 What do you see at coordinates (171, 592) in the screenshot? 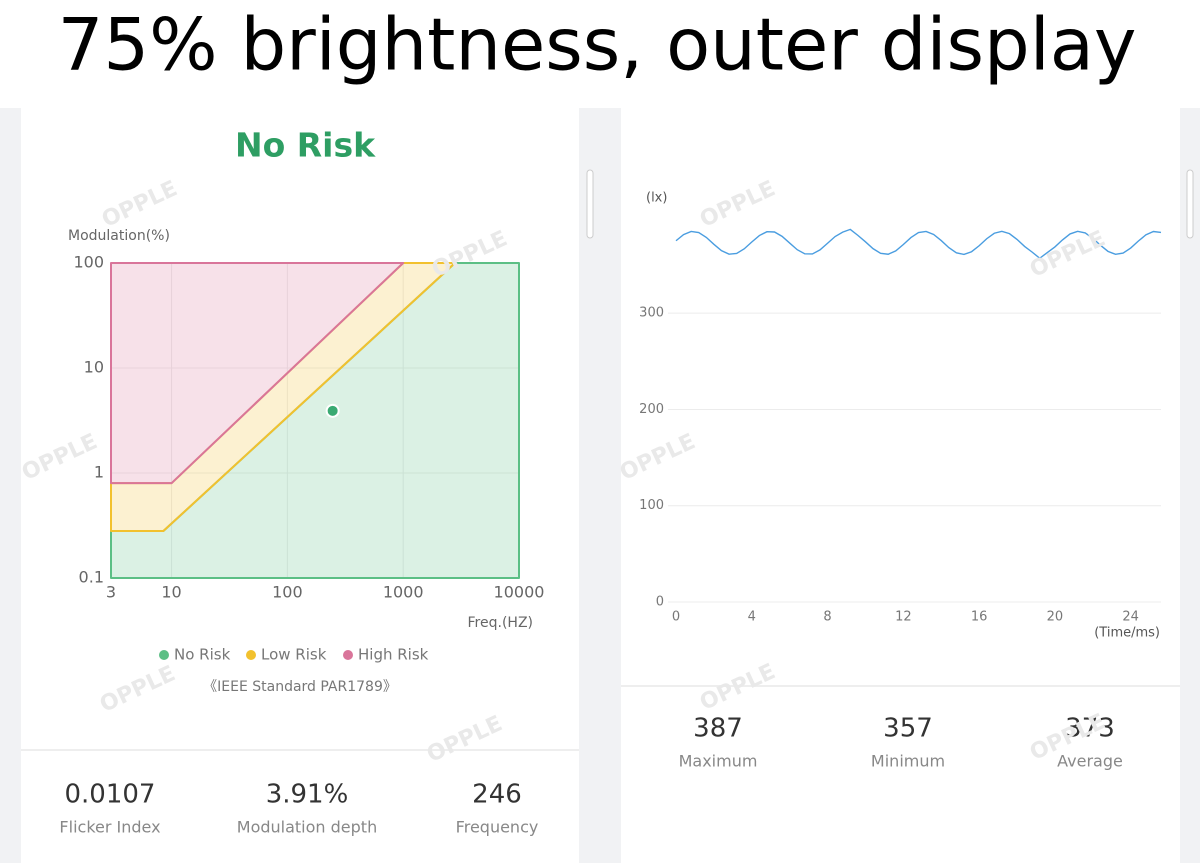
I see `x-tick-label: 10` at bounding box center [171, 592].